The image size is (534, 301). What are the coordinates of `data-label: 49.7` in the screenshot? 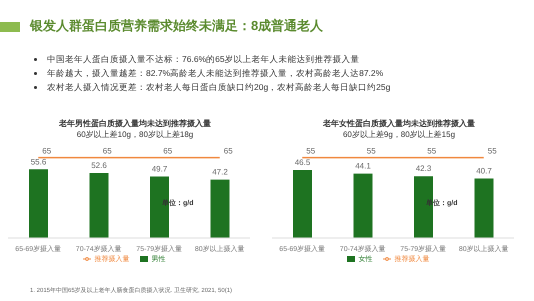 It's located at (160, 169).